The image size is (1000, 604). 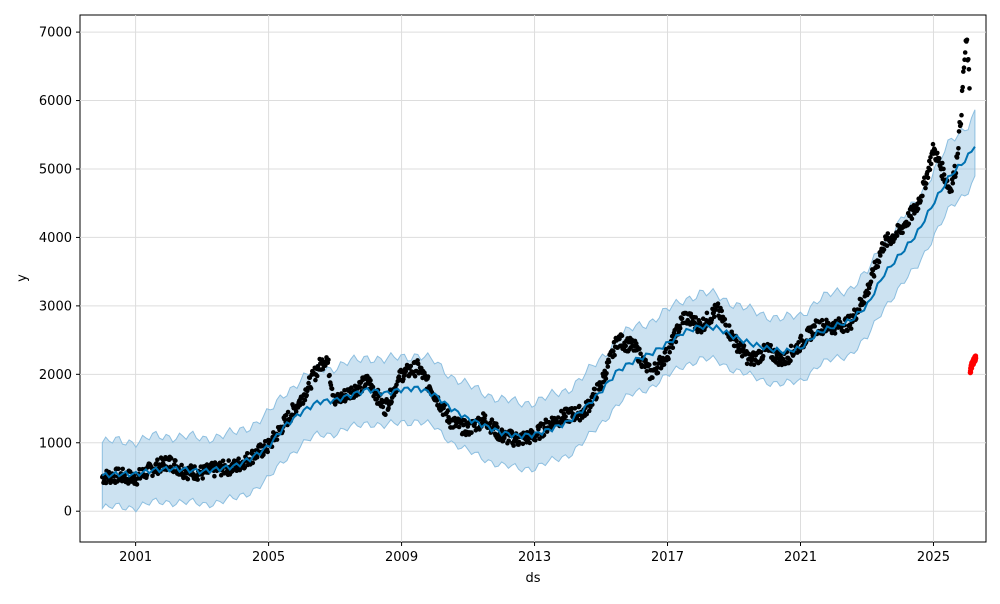 I want to click on x-tick-label: 2005, so click(x=268, y=557).